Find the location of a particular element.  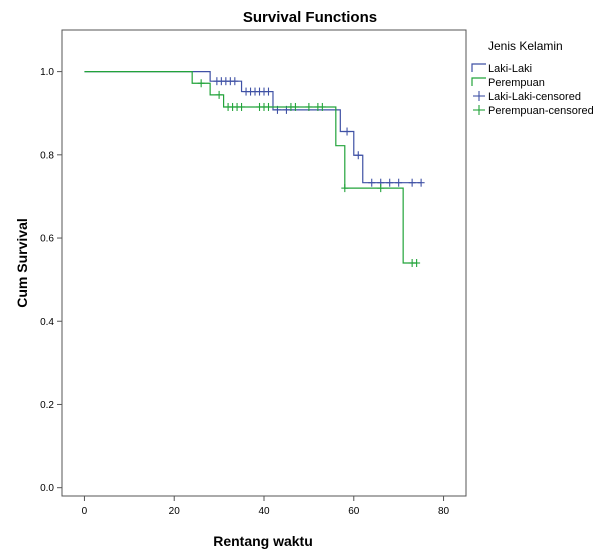

y-tick-label: 1.0 is located at coordinates (47, 72).